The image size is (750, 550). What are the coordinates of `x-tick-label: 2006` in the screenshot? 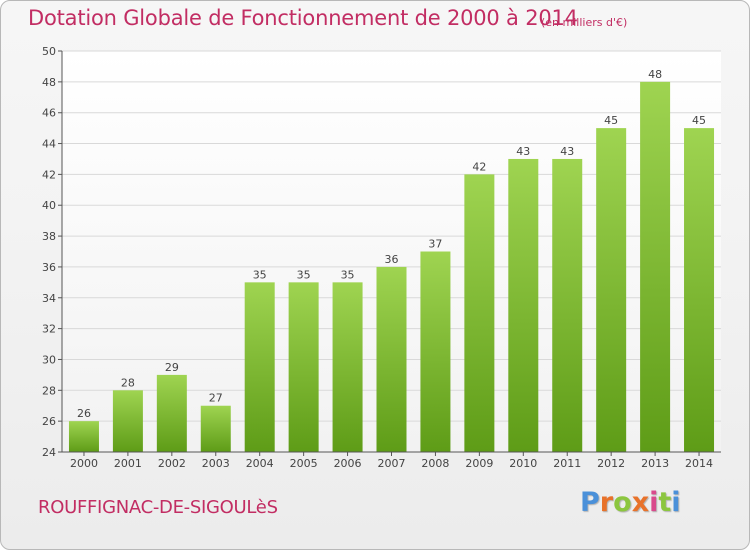 It's located at (348, 463).